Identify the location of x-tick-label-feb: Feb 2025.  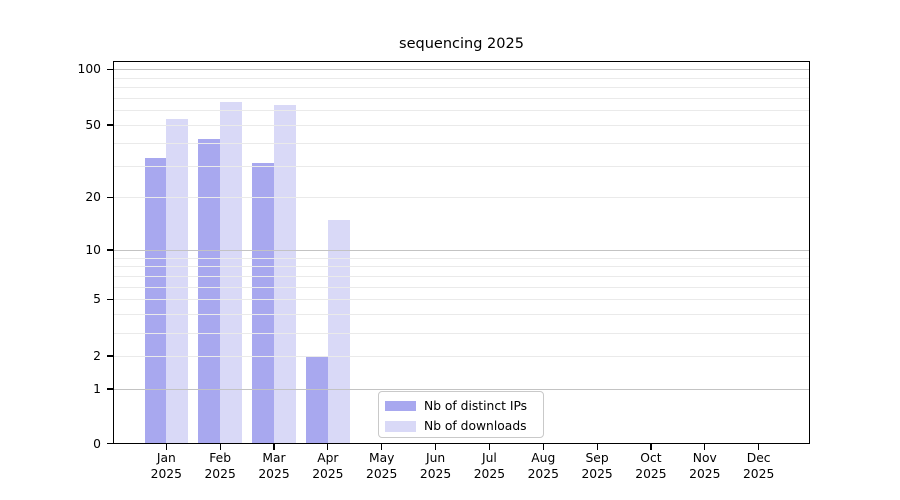
(220, 466).